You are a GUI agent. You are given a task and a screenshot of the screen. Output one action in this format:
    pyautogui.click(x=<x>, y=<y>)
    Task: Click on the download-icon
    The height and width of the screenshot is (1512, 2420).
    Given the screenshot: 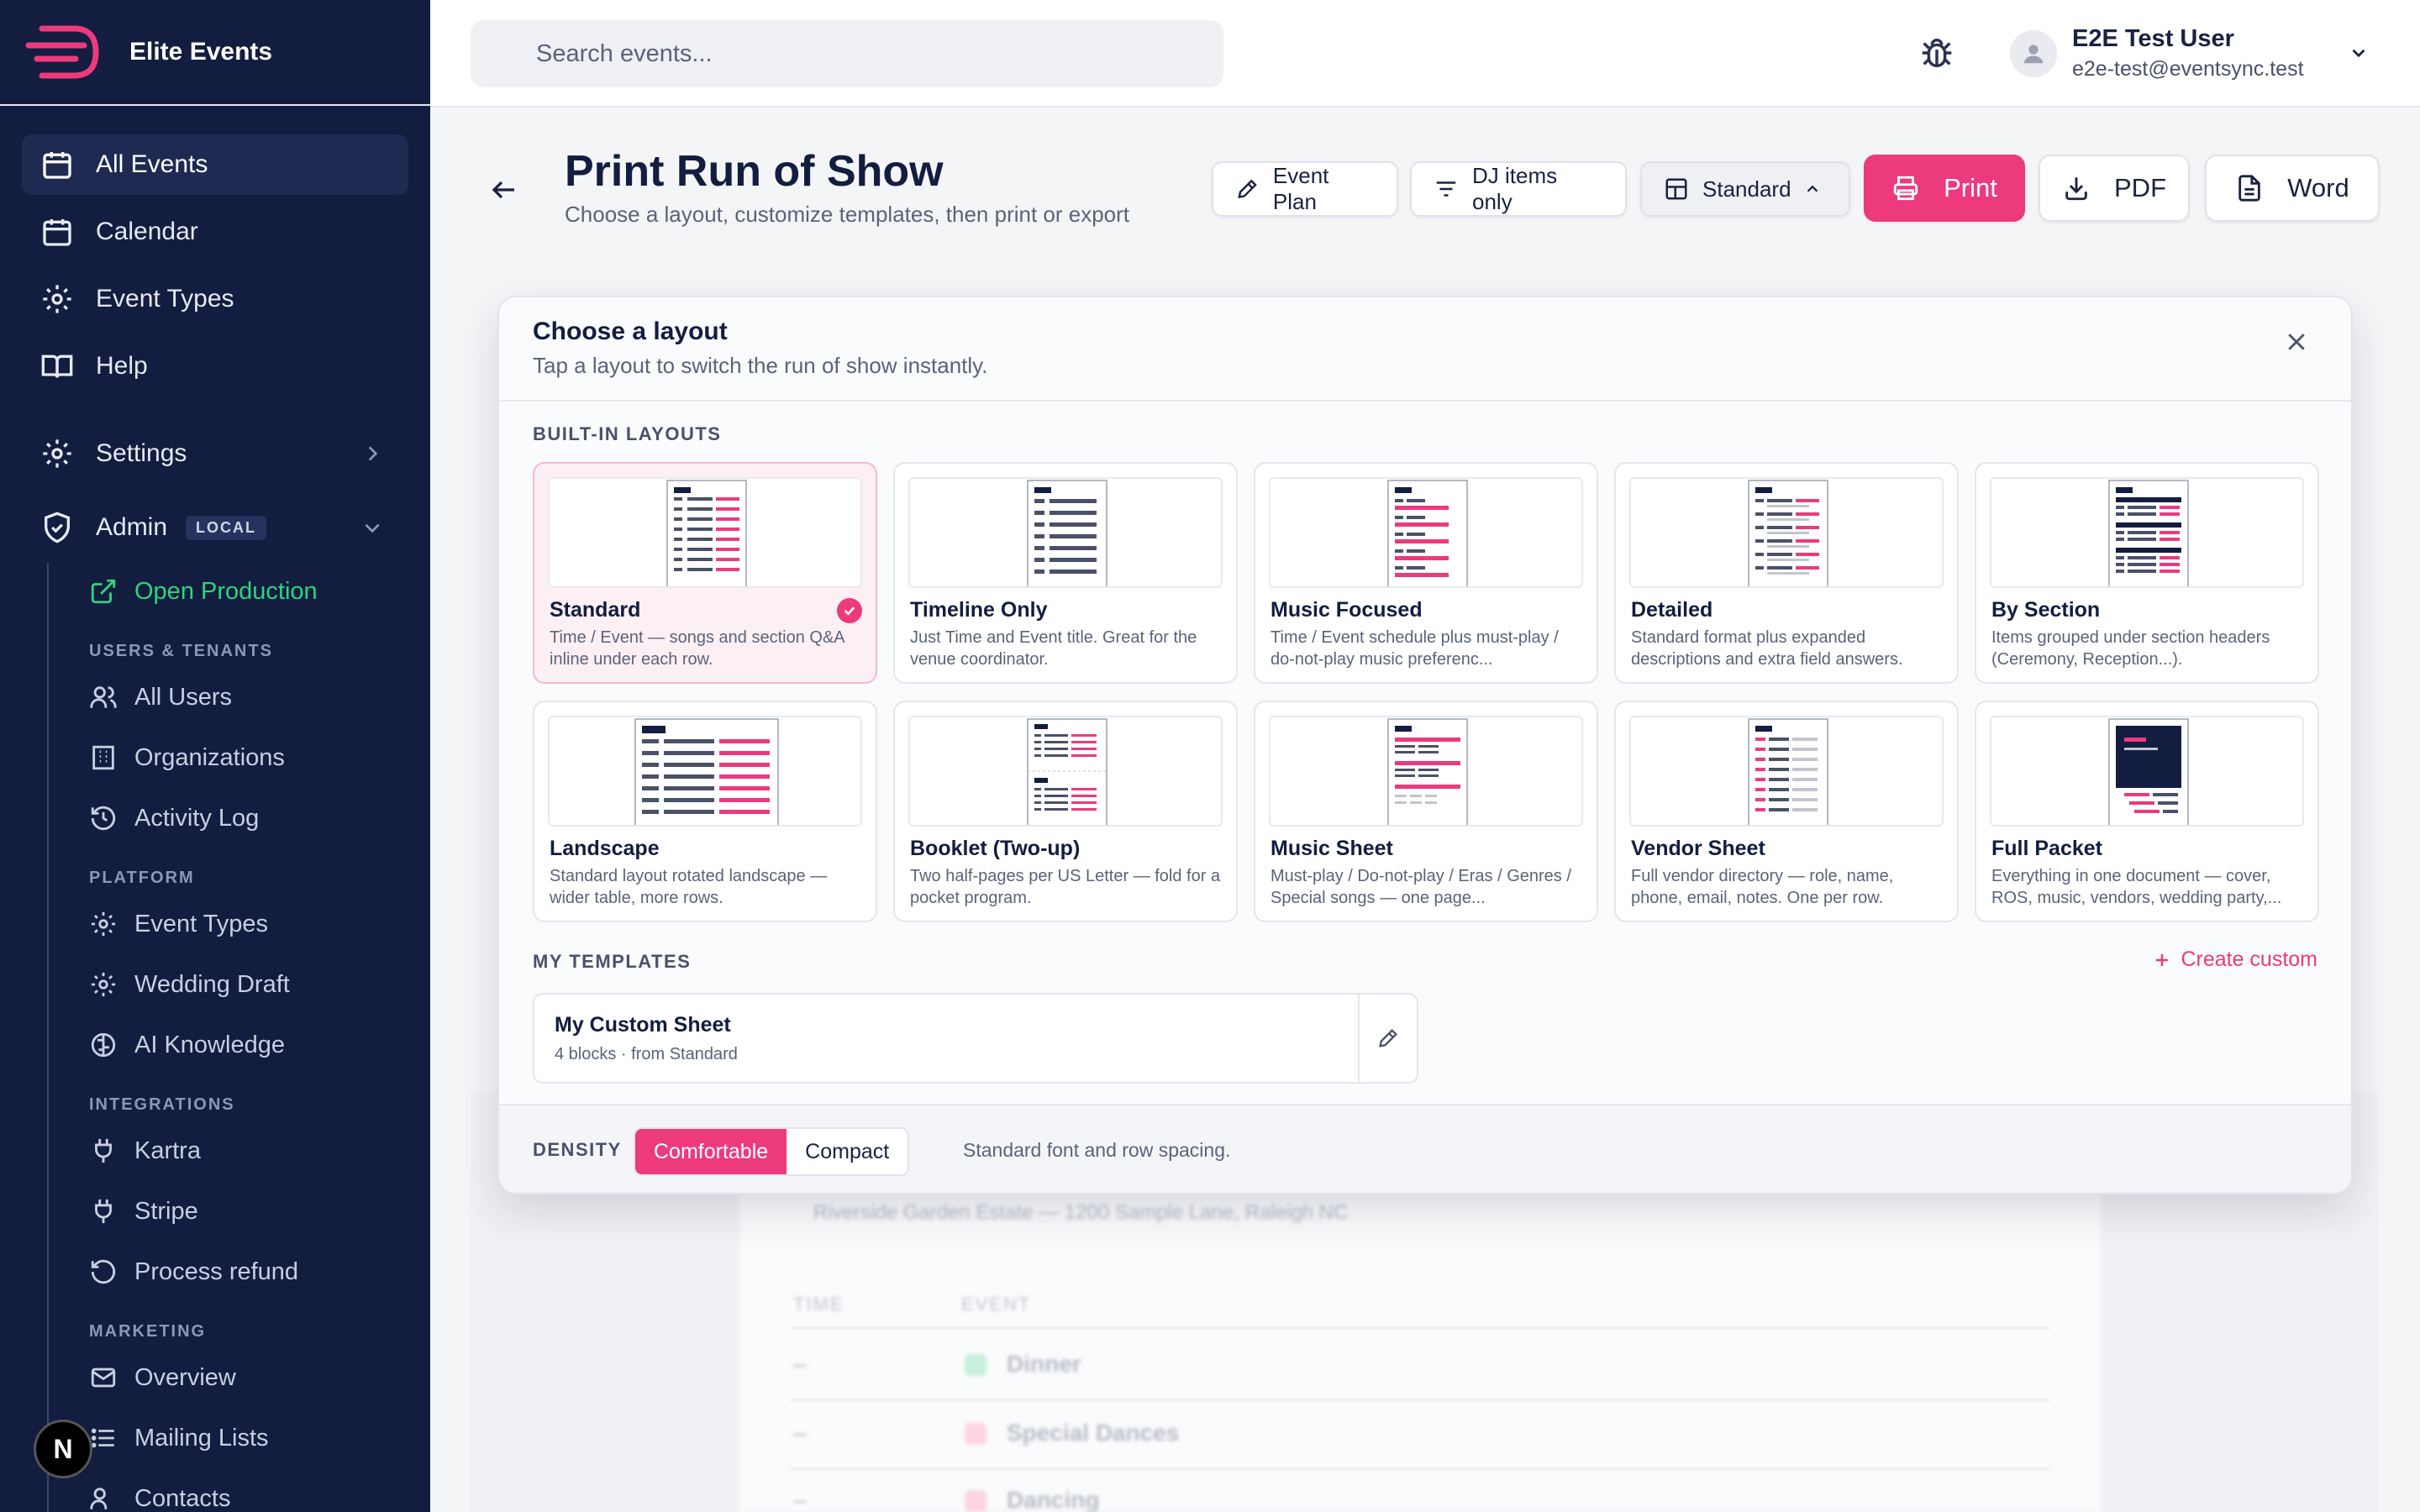 What is the action you would take?
    pyautogui.click(x=2076, y=189)
    